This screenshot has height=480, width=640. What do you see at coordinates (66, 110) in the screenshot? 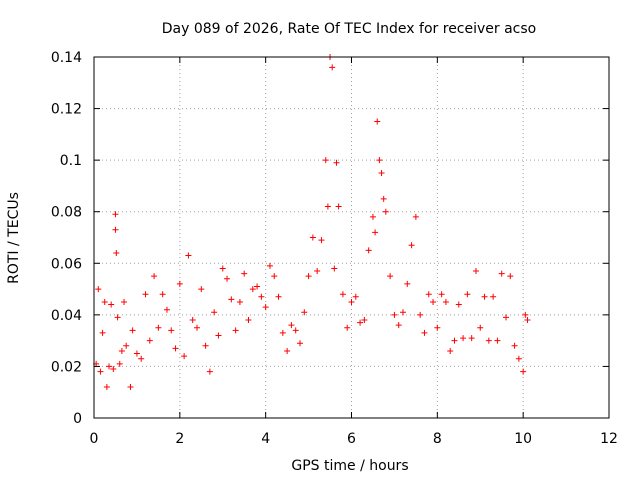
I see `y-tick-label: 0.12` at bounding box center [66, 110].